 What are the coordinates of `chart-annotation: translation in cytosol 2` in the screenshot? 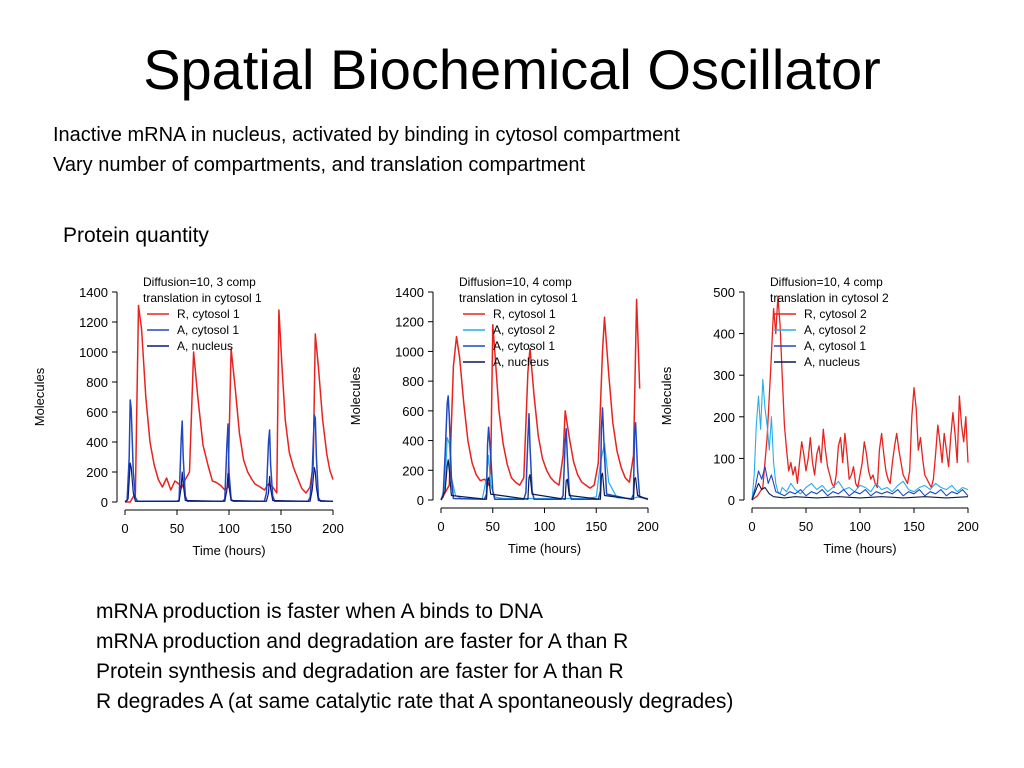 It's located at (829, 298).